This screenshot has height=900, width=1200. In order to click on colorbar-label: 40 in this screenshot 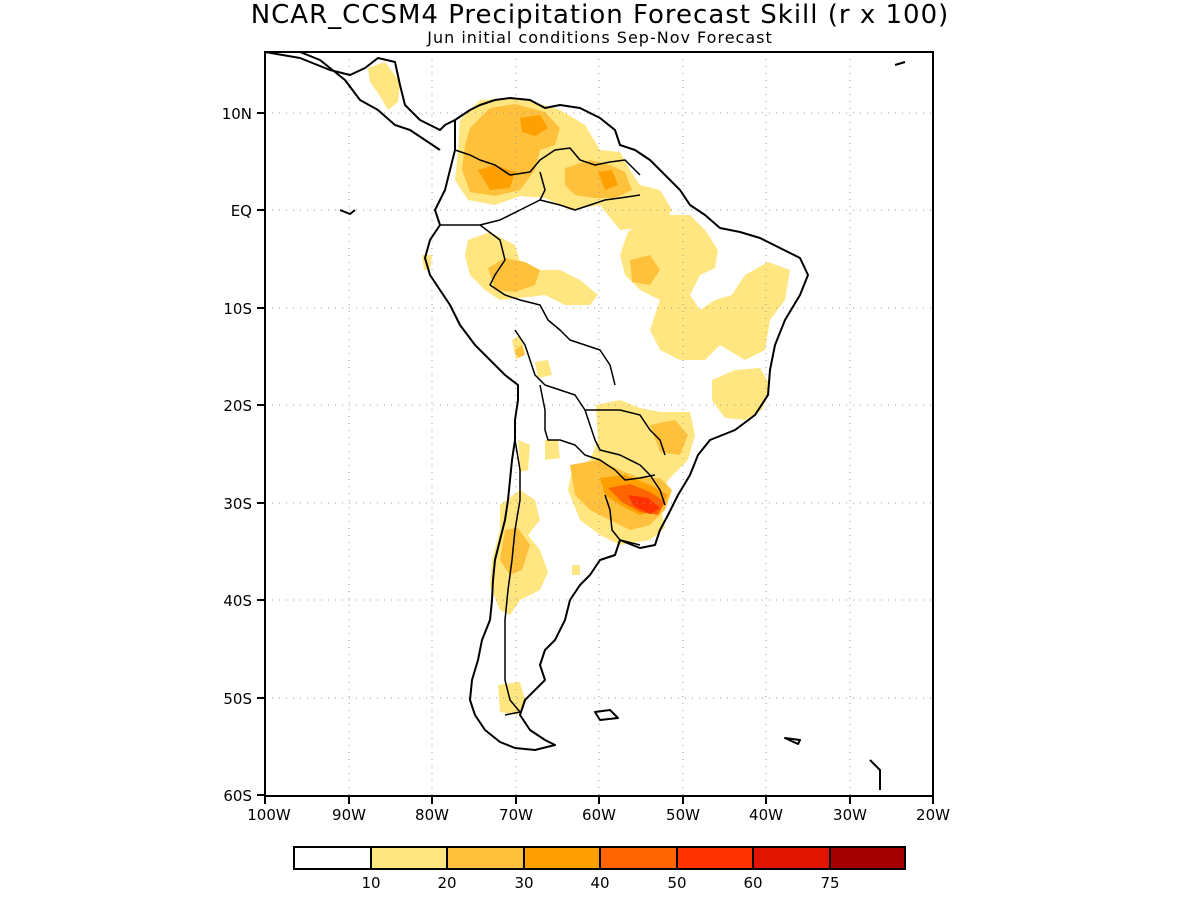, I will do `click(599, 883)`.